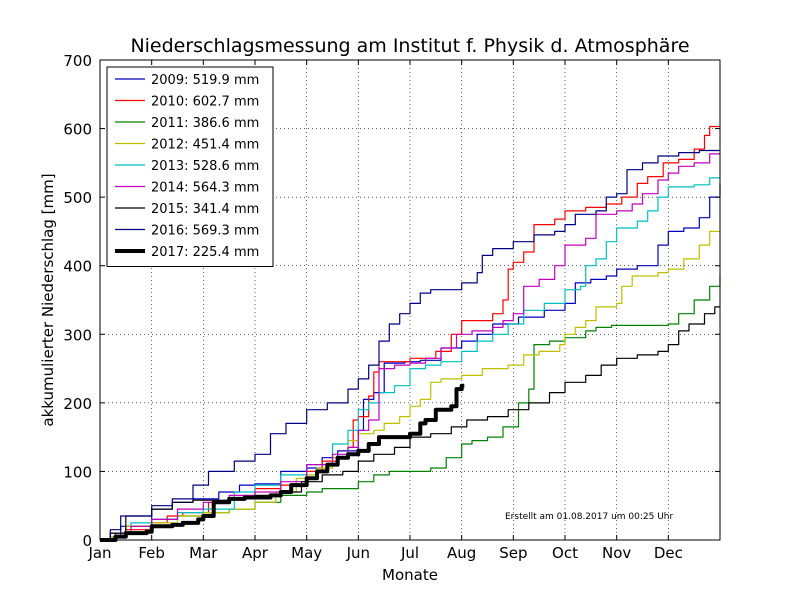 This screenshot has width=800, height=604. Describe the element at coordinates (77, 130) in the screenshot. I see `y-tick-label: 600` at that location.